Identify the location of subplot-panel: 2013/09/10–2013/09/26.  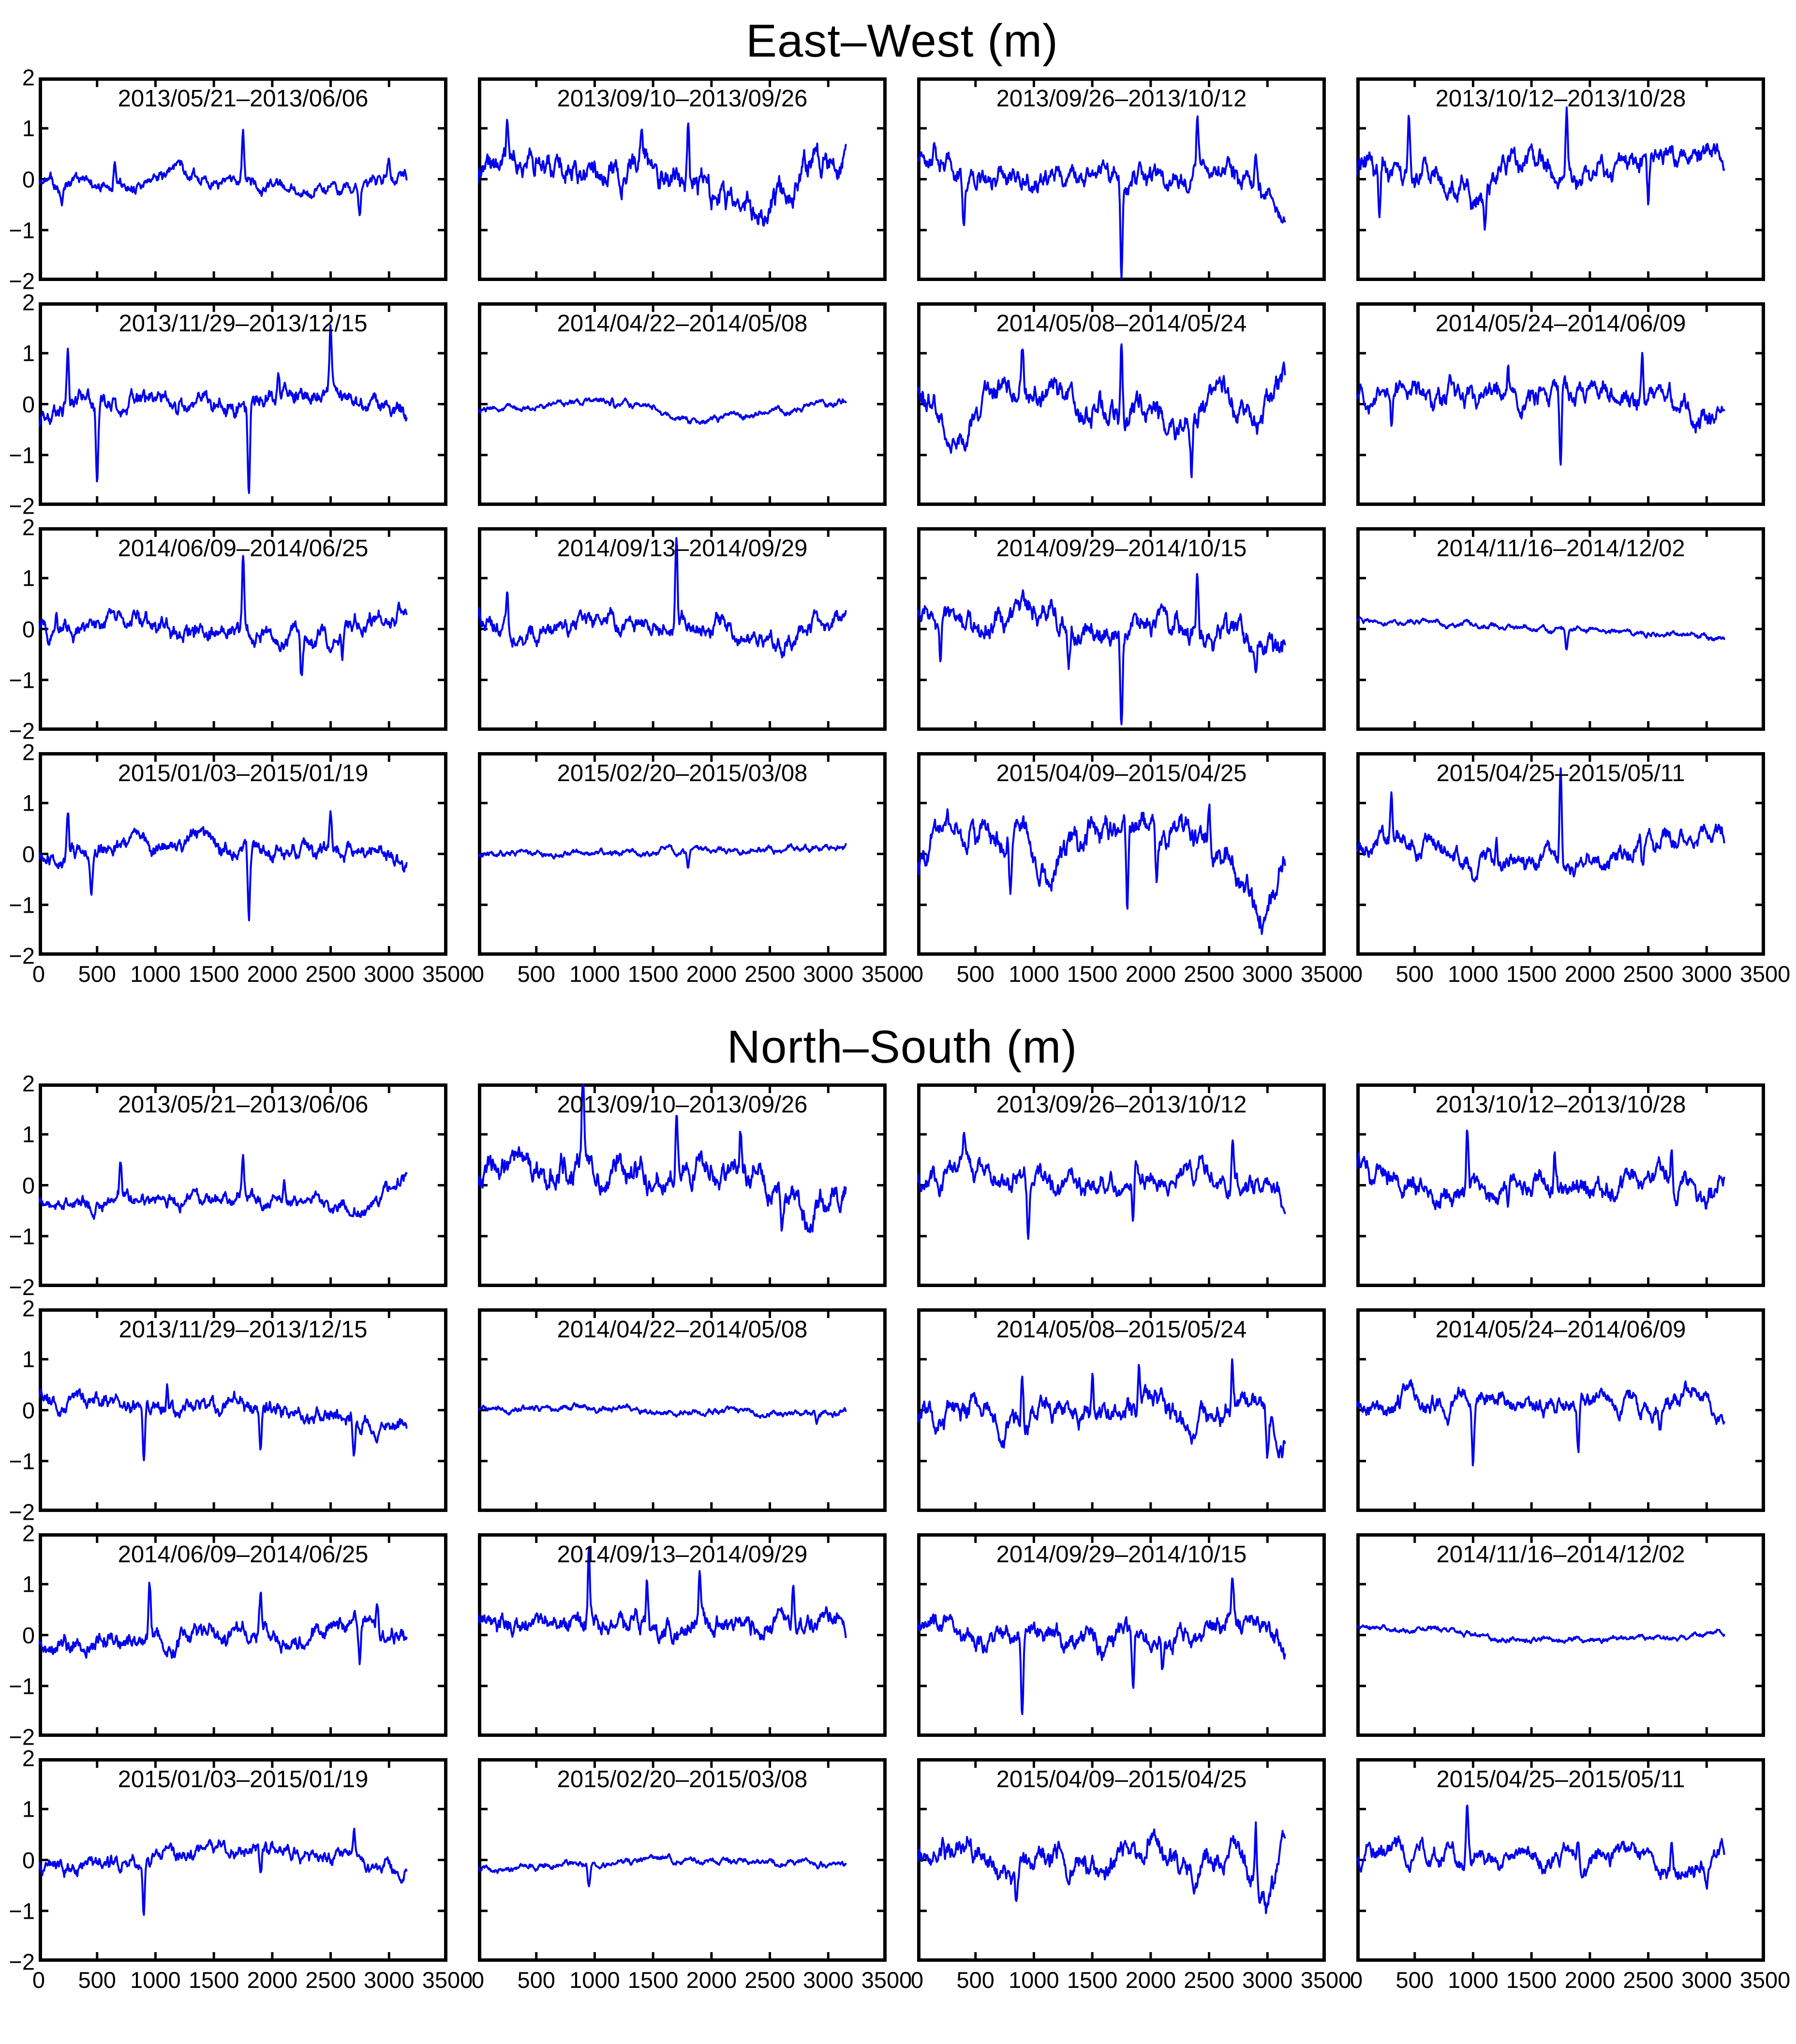
(683, 1185).